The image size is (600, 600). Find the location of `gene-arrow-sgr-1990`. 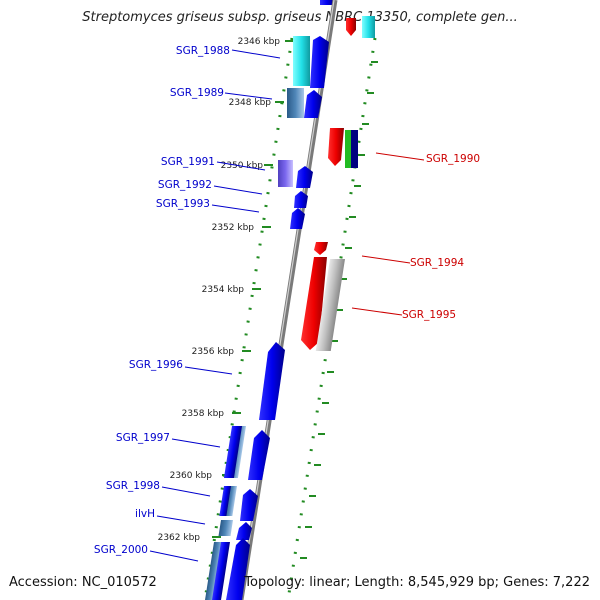

gene-arrow-sgr-1990 is located at coordinates (336, 147).